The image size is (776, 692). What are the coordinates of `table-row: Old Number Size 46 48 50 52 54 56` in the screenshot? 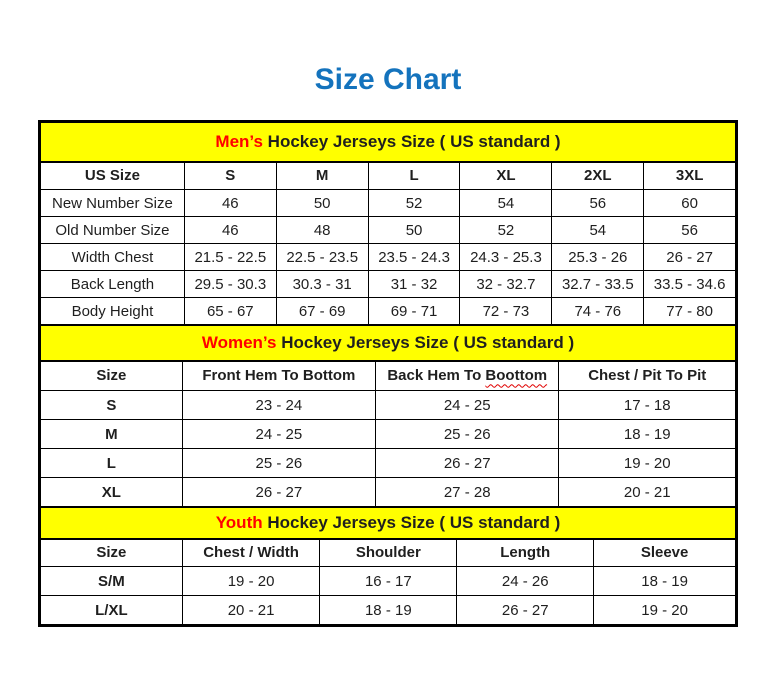 It's located at (388, 230).